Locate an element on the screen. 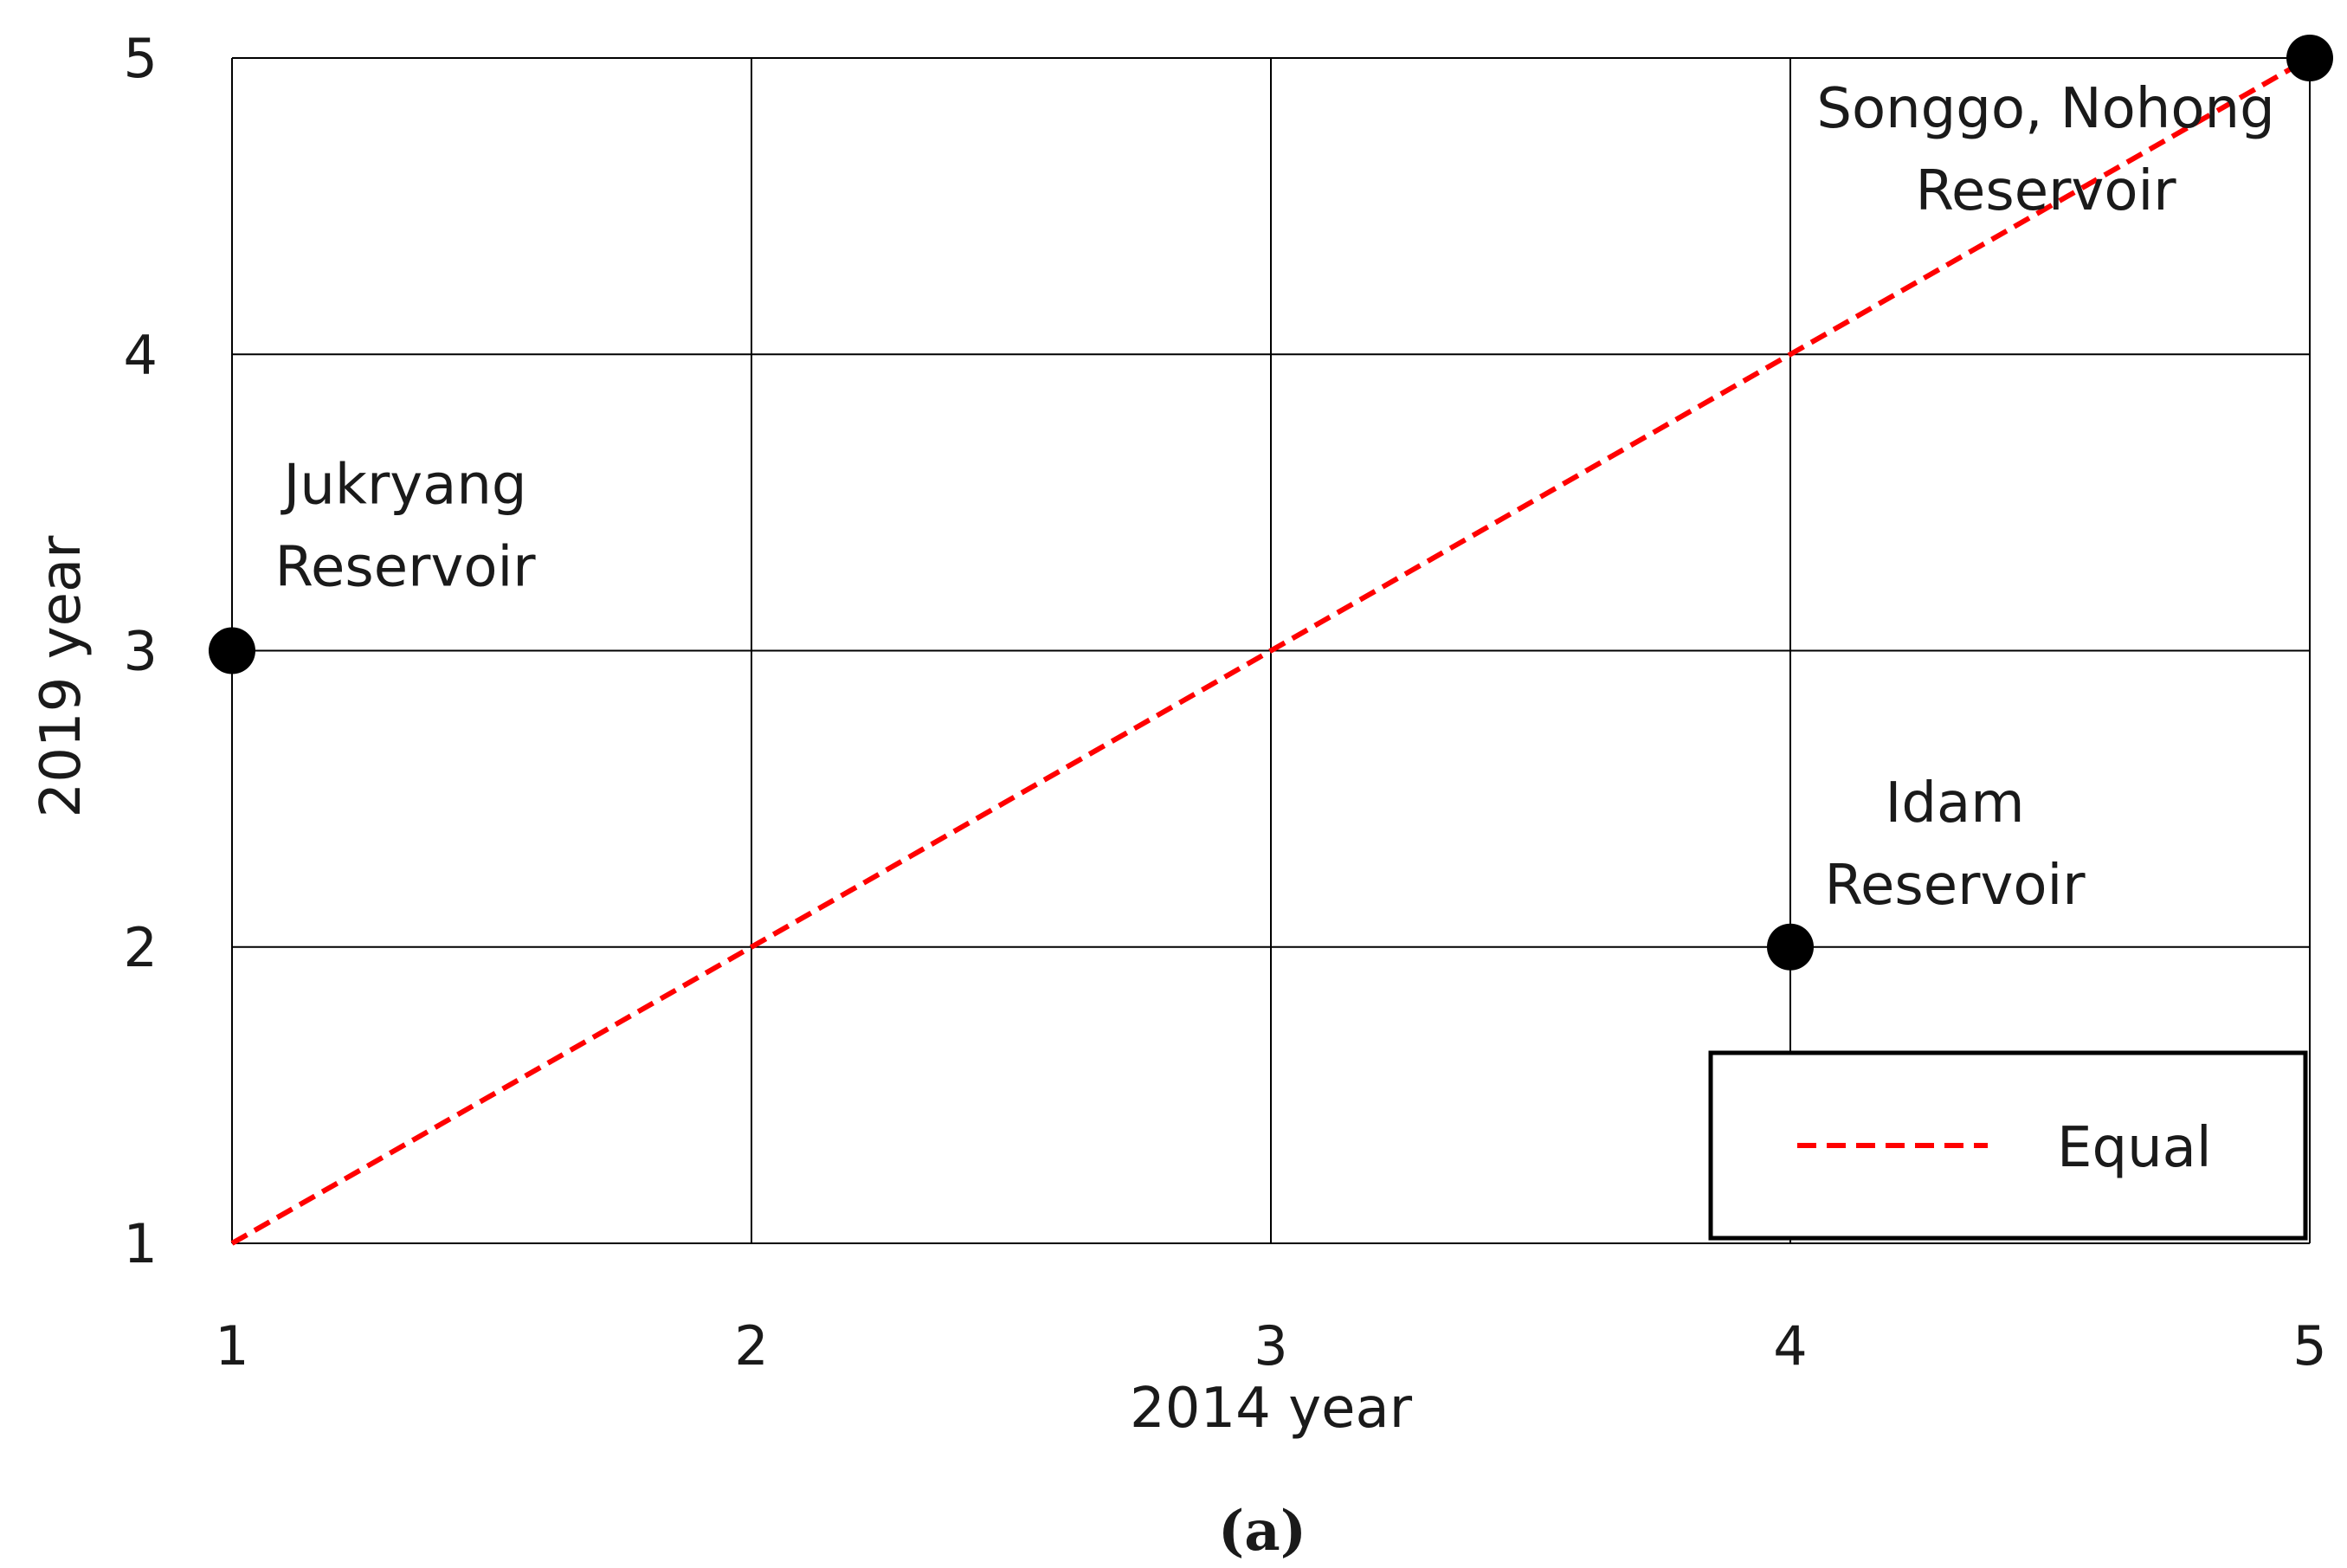  x-tick-label-2: 2 is located at coordinates (751, 1346).